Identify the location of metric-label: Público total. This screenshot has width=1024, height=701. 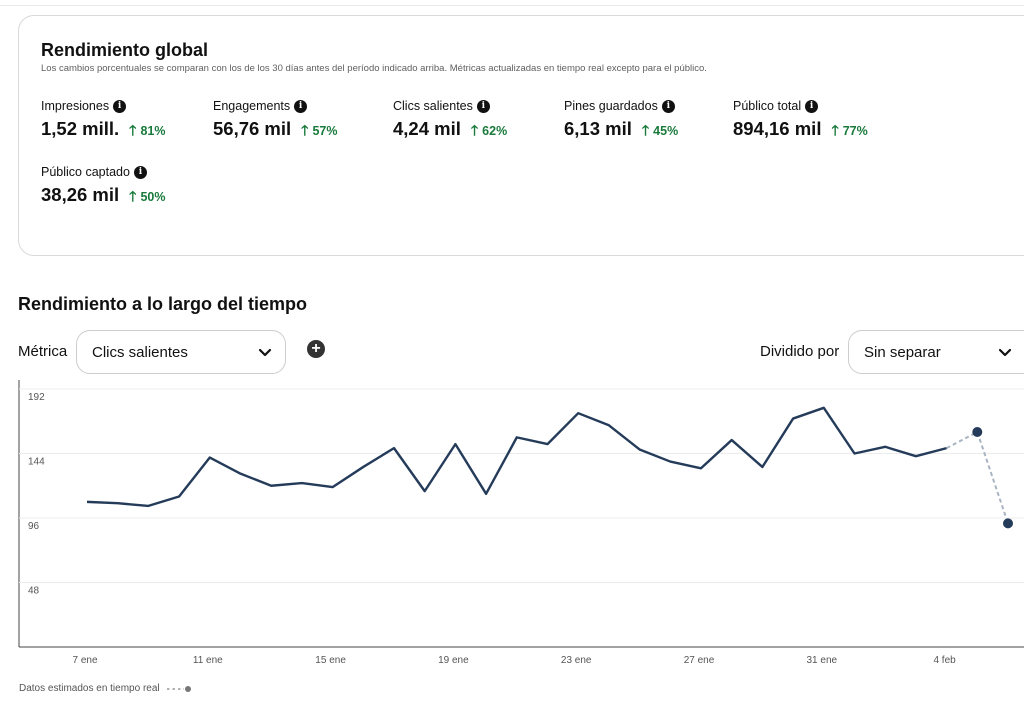
(767, 106).